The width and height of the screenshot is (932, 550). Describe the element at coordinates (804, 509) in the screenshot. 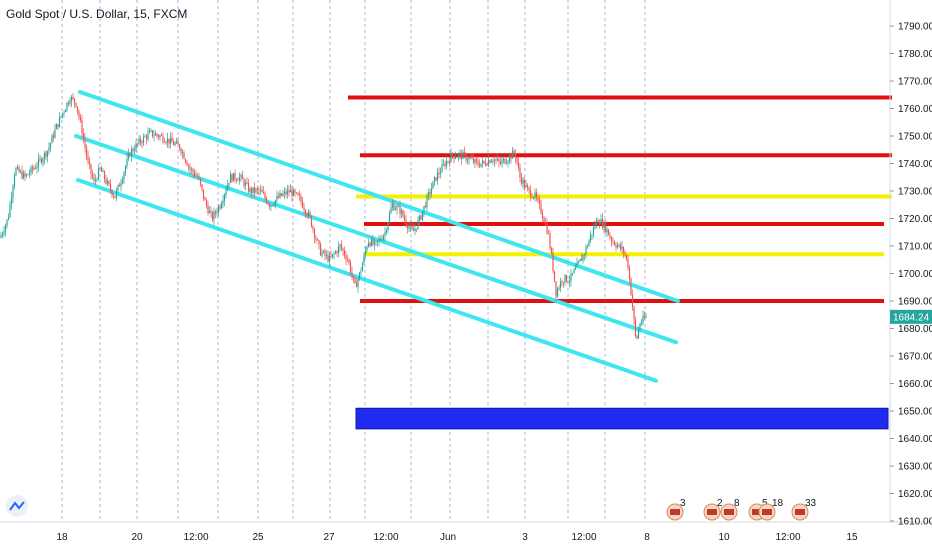

I see `event-marker-6: 33` at that location.